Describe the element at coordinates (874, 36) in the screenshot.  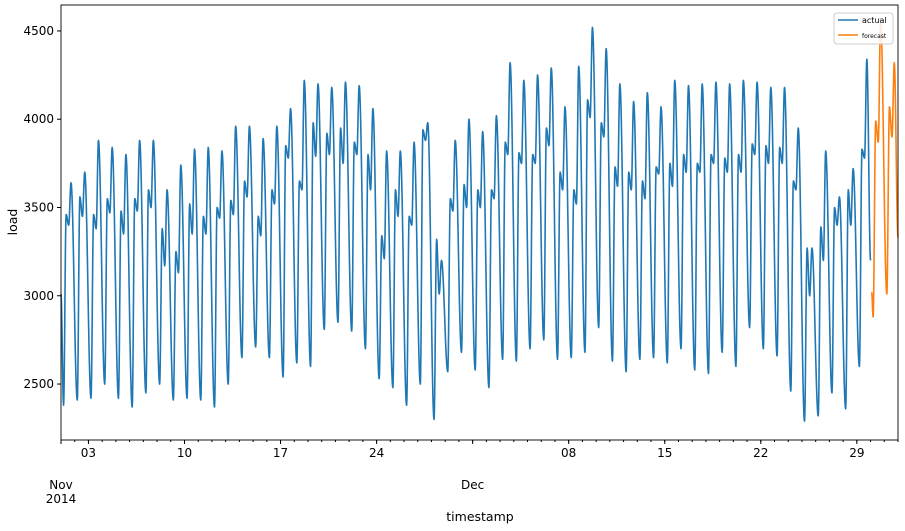
I see `legend-label-forecast: forecast` at that location.